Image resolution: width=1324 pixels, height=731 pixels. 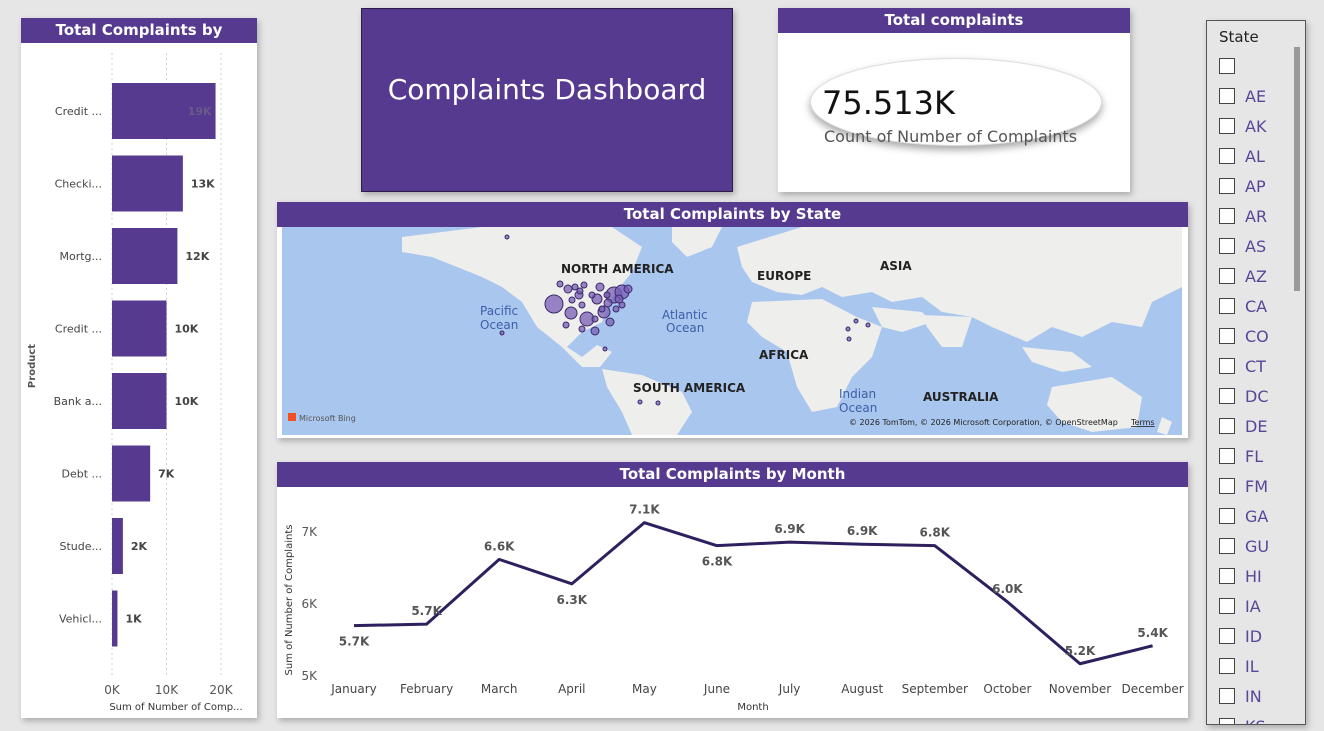 What do you see at coordinates (1244, 396) in the screenshot?
I see `state-option: DC` at bounding box center [1244, 396].